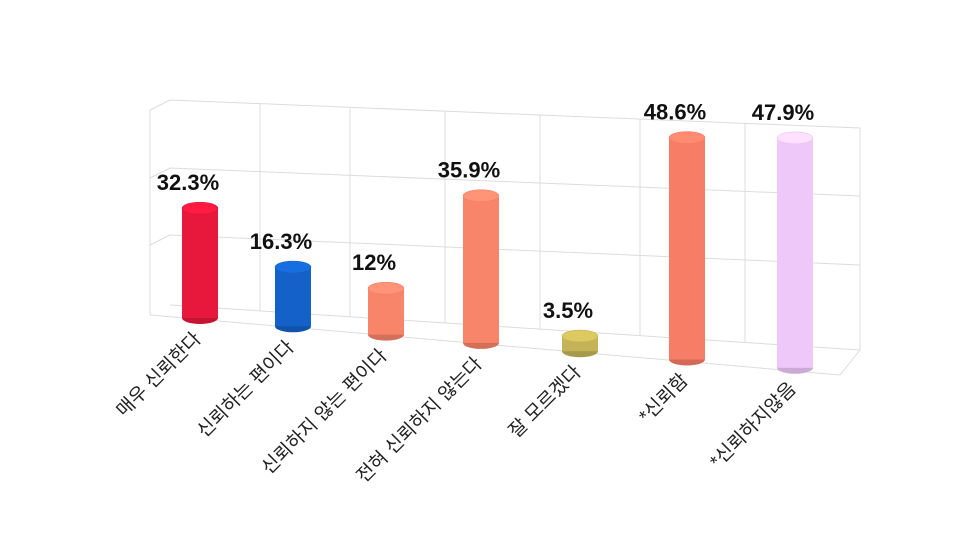 The image size is (960, 550). Describe the element at coordinates (188, 182) in the screenshot. I see `value-label: 32.3%` at that location.